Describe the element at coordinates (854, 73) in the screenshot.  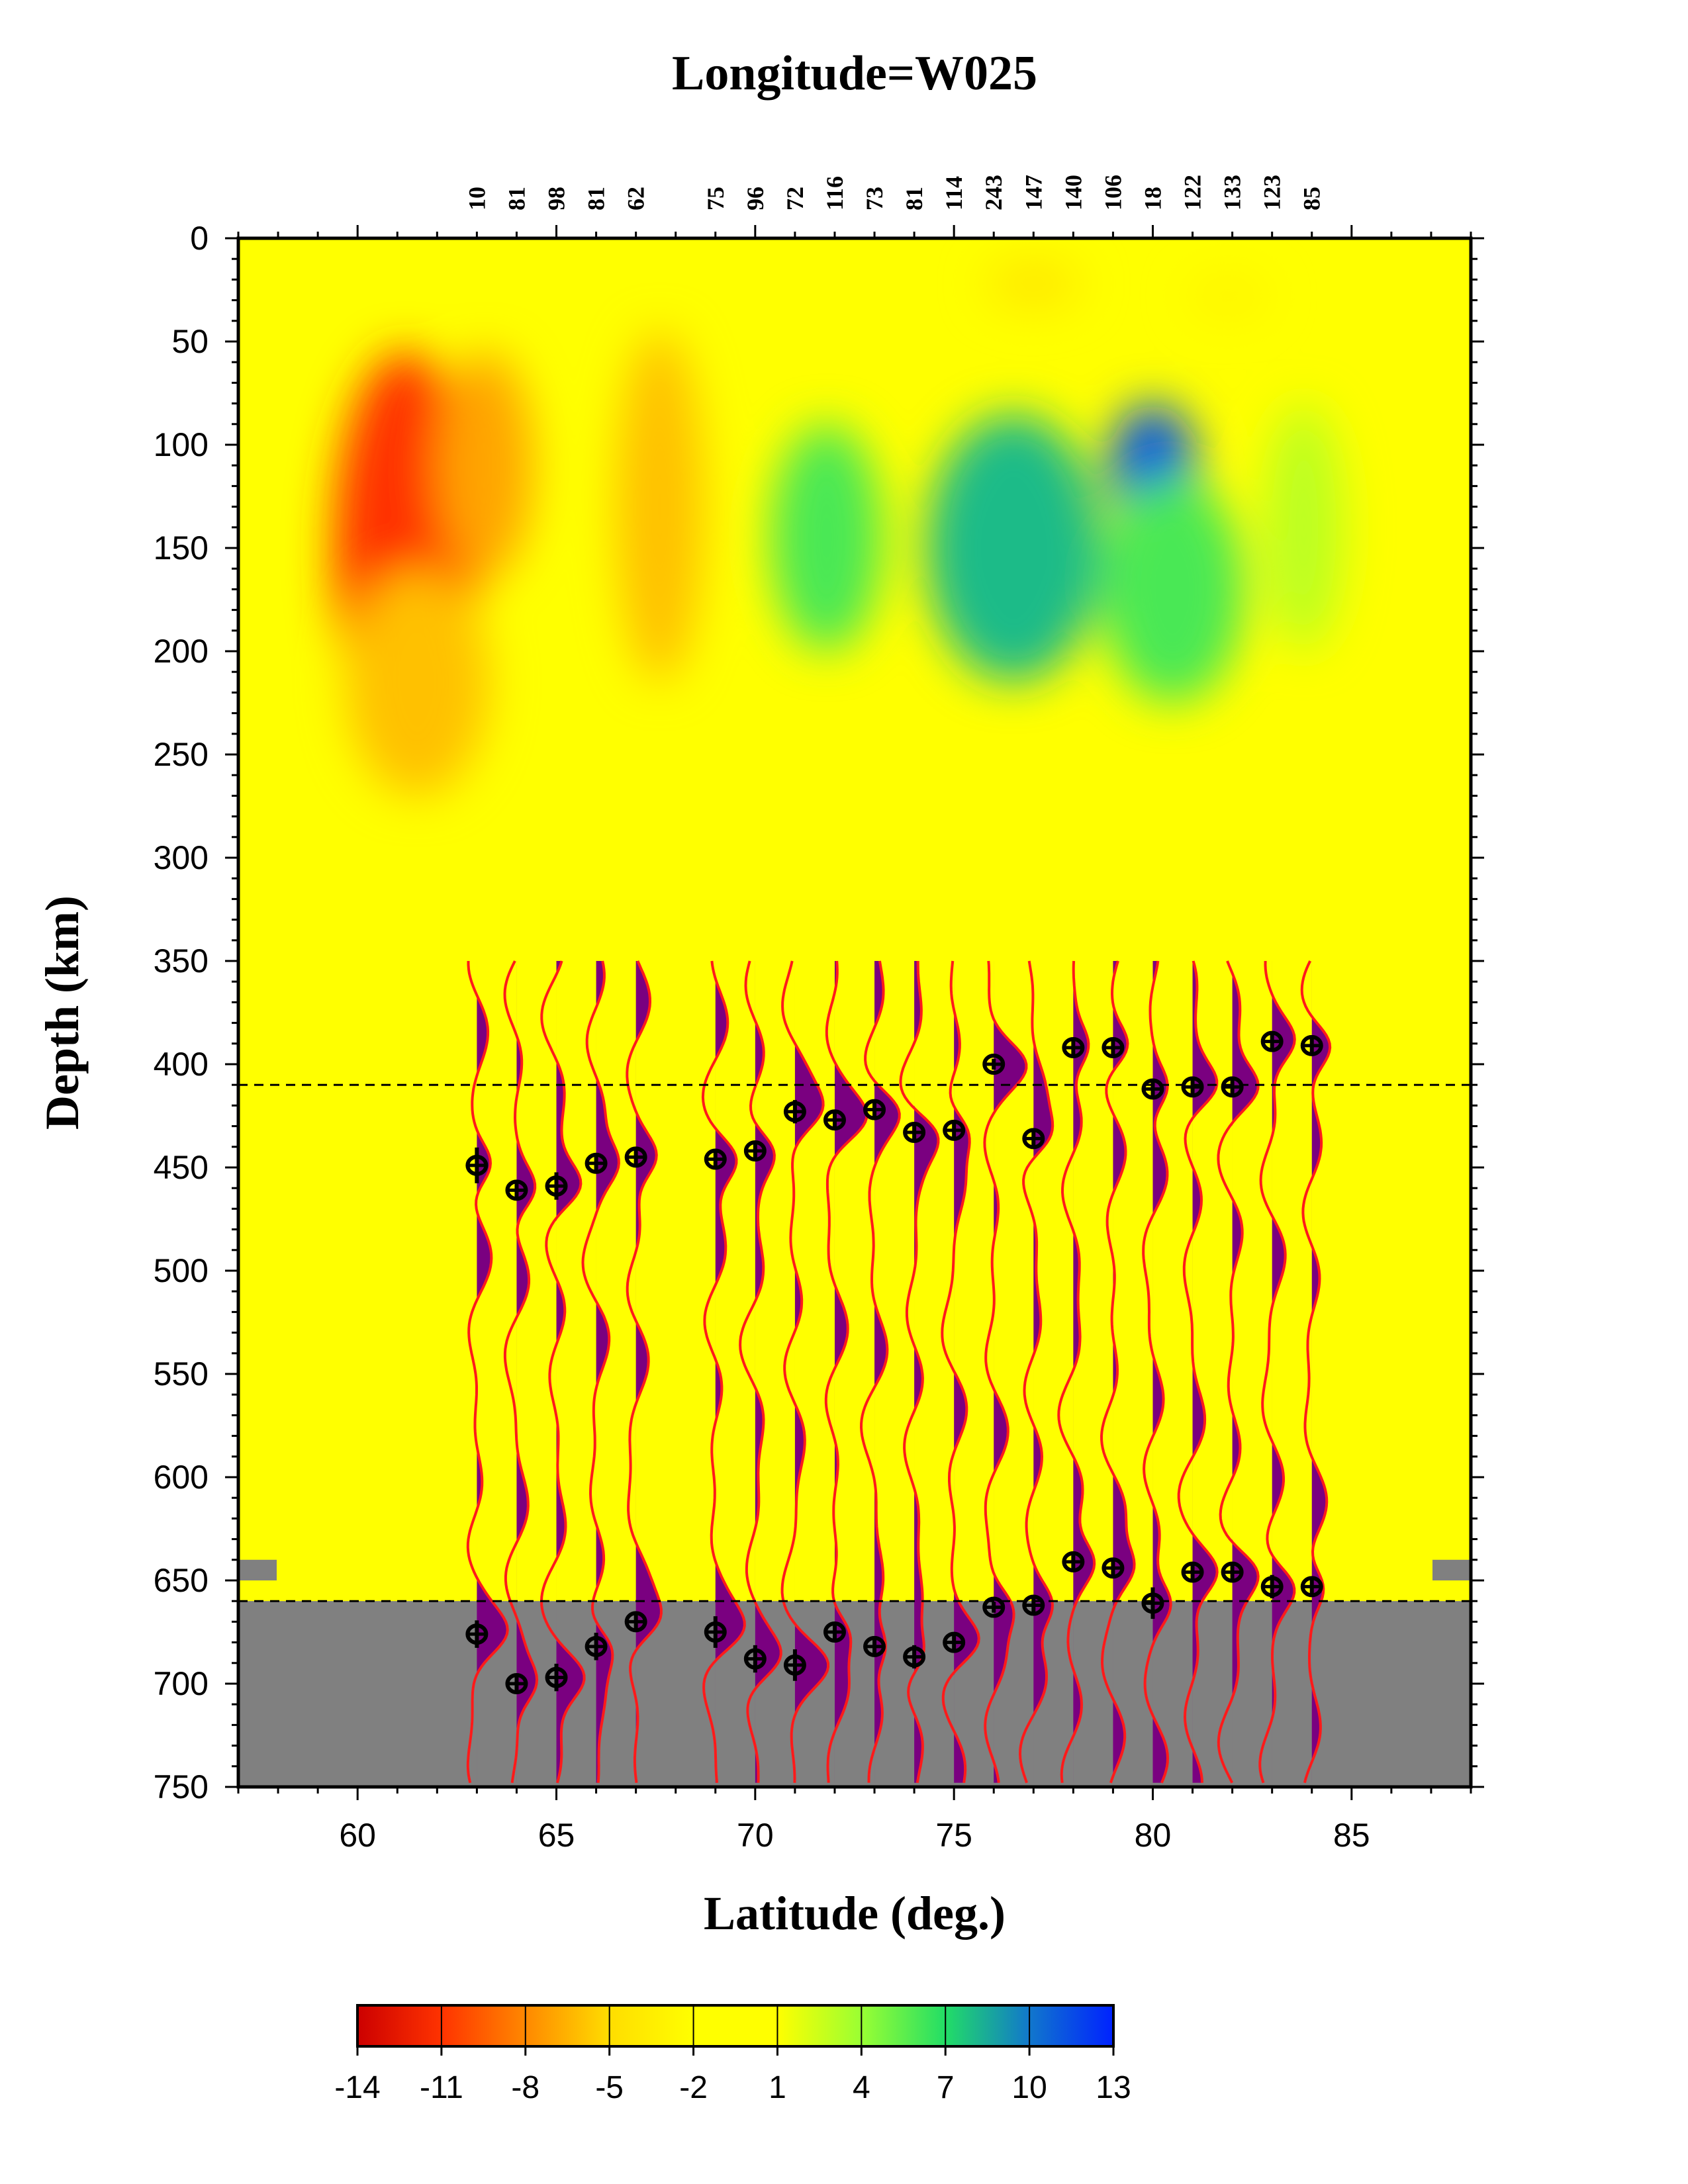
I see `chart-title: Longitude=W025` at that location.